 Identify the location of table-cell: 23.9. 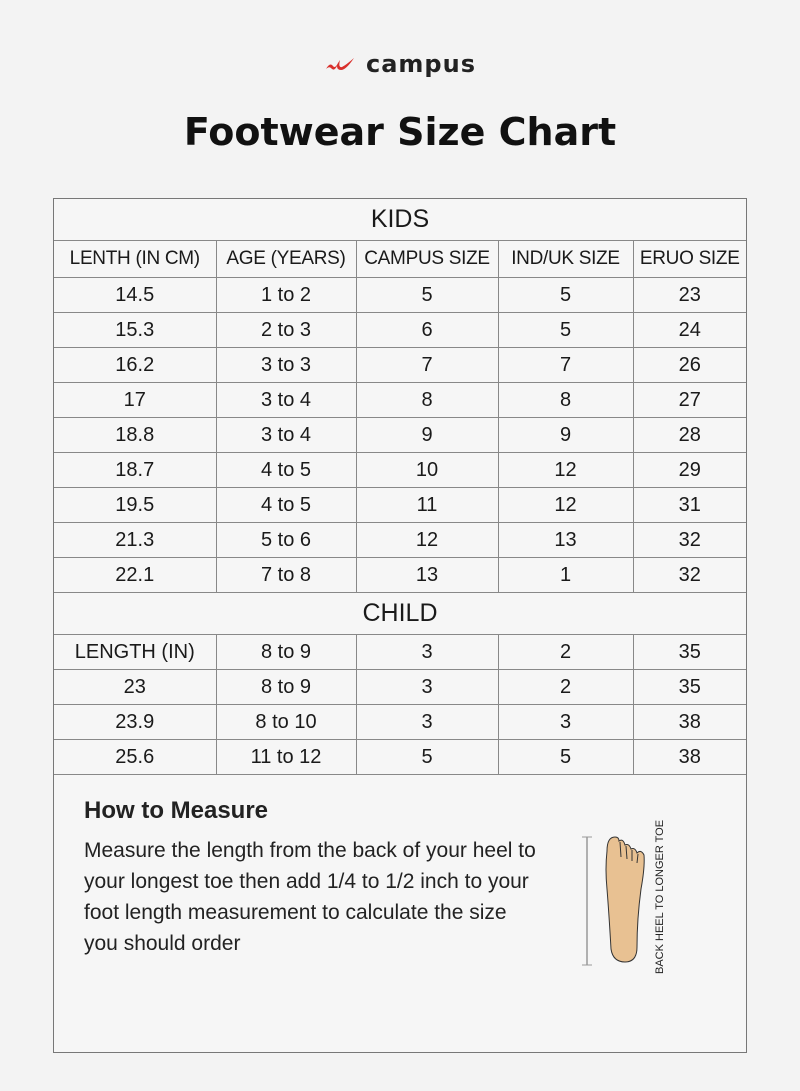
(135, 722).